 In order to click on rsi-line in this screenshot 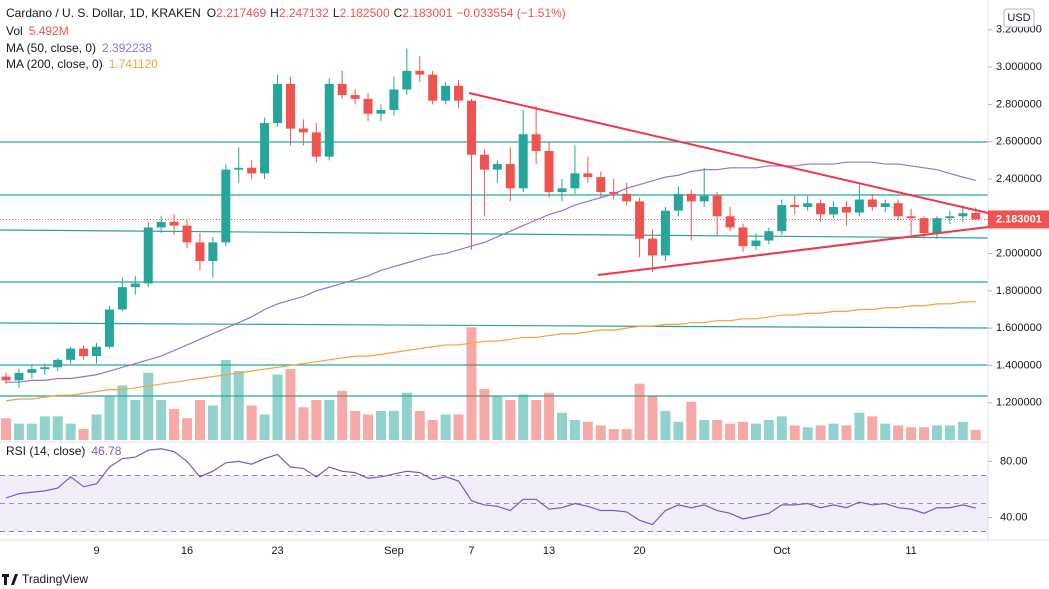, I will do `click(490, 487)`.